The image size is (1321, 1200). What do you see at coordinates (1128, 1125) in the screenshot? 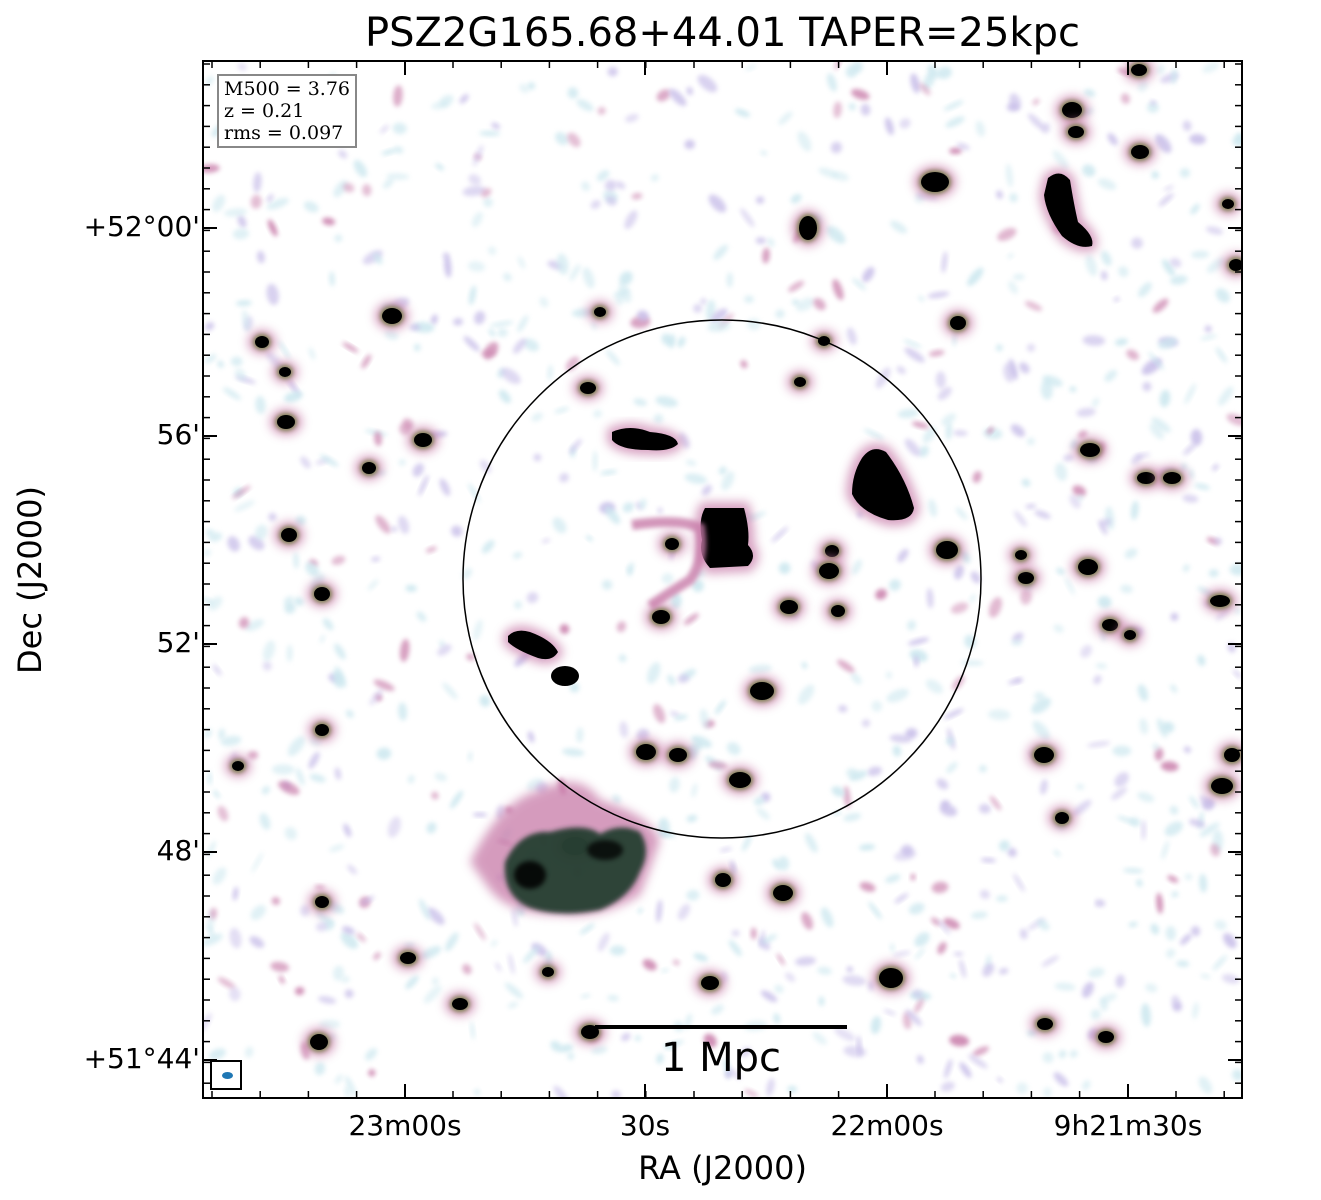
I see `xtick-label: 9h21m30s` at bounding box center [1128, 1125].